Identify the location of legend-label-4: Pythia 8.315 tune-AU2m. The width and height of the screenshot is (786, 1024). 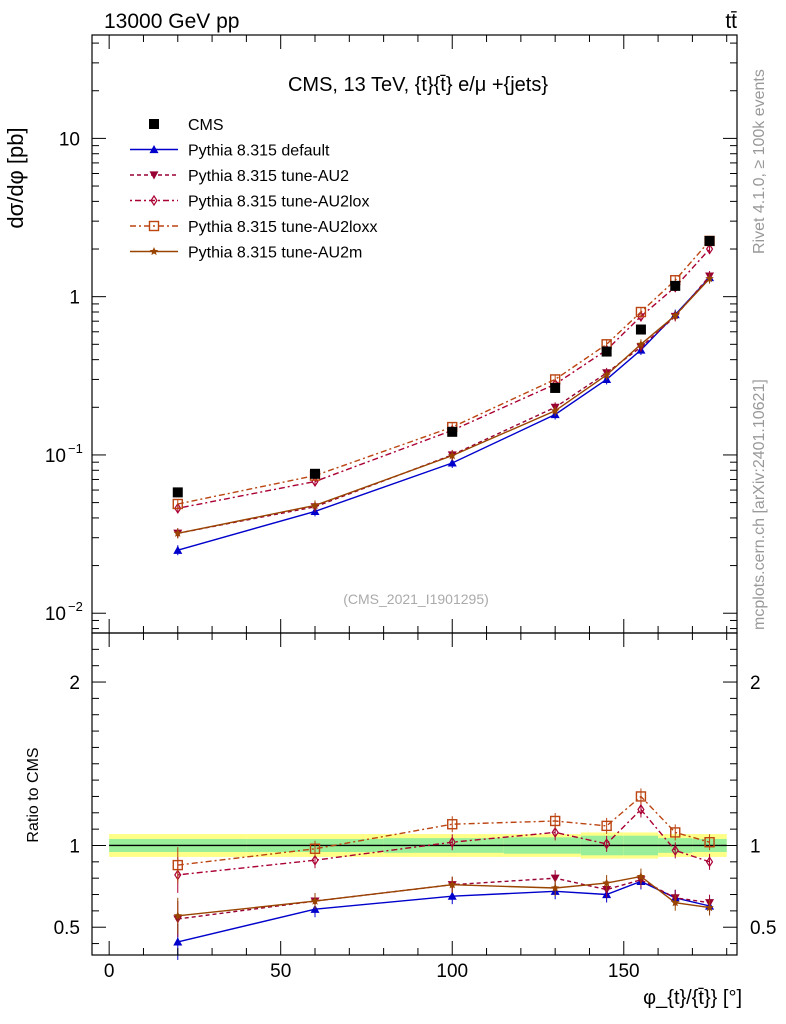
(275, 253).